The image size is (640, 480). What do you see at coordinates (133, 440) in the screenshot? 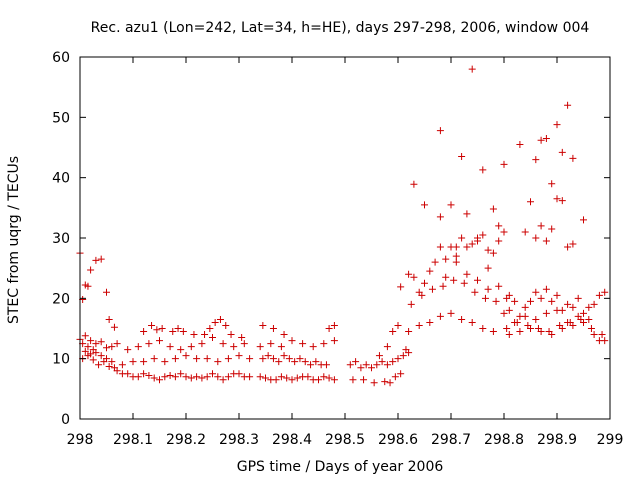
I see `x-tick-label: 298.1` at bounding box center [133, 440].